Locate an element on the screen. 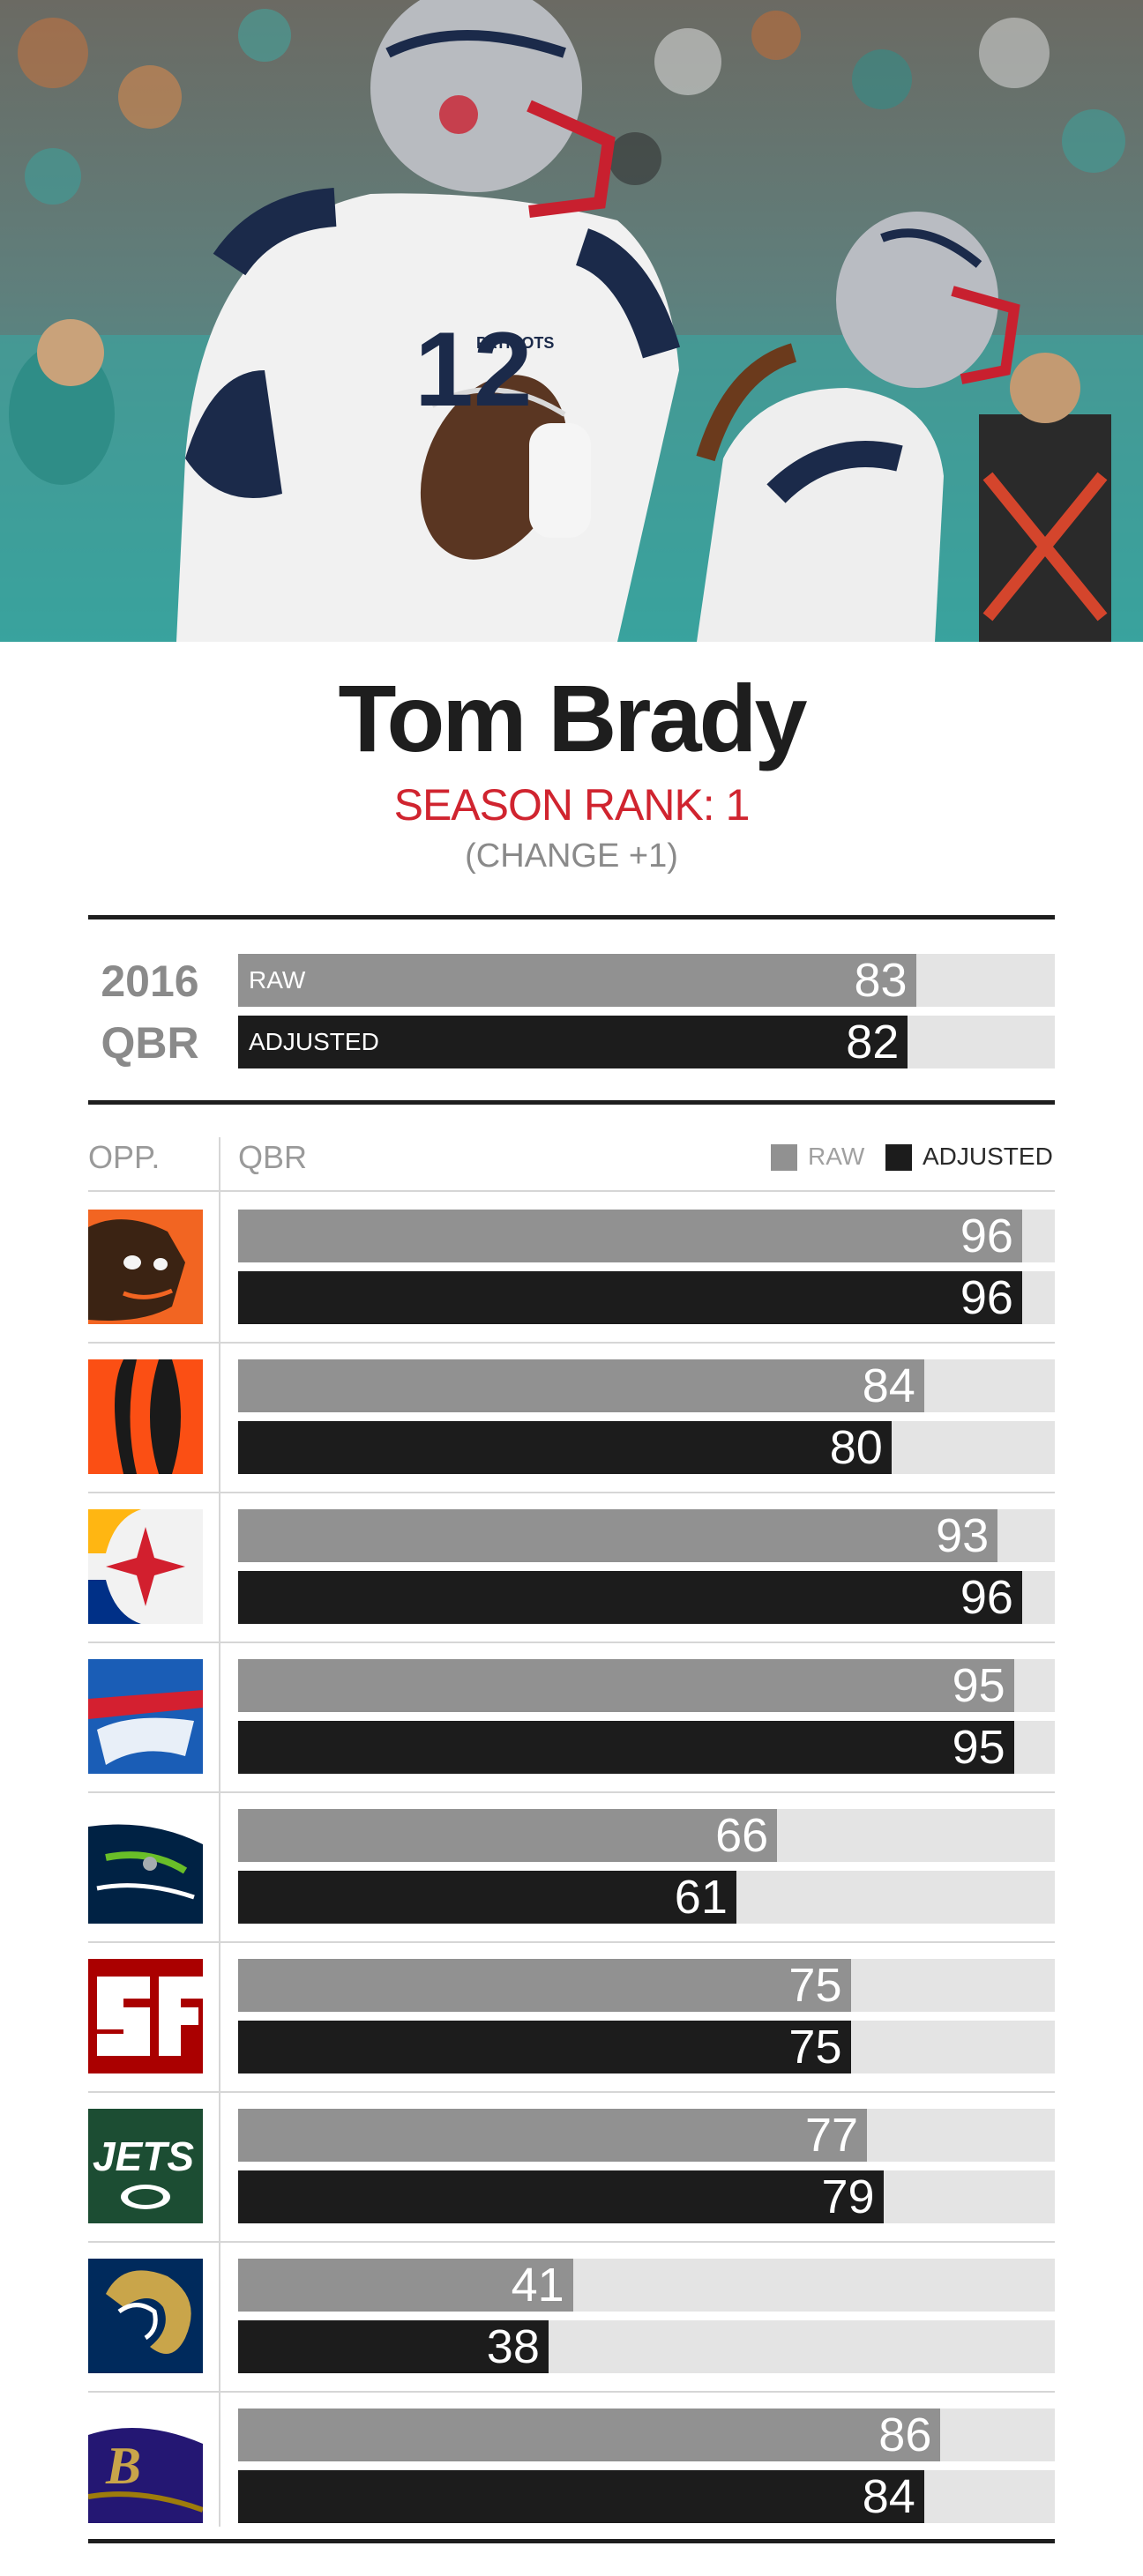 The height and width of the screenshot is (2576, 1143). pittsburgh-steelers-adjusted-bar-value: 96 is located at coordinates (986, 1598).